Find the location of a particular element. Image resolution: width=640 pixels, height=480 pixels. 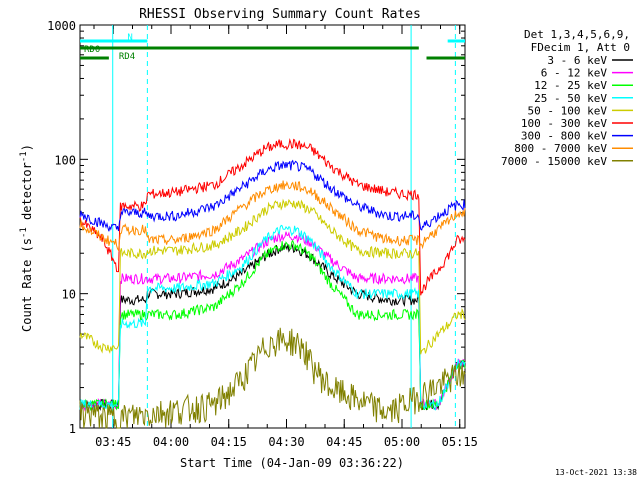

legend-label: 3 - 6 keV is located at coordinates (577, 60).